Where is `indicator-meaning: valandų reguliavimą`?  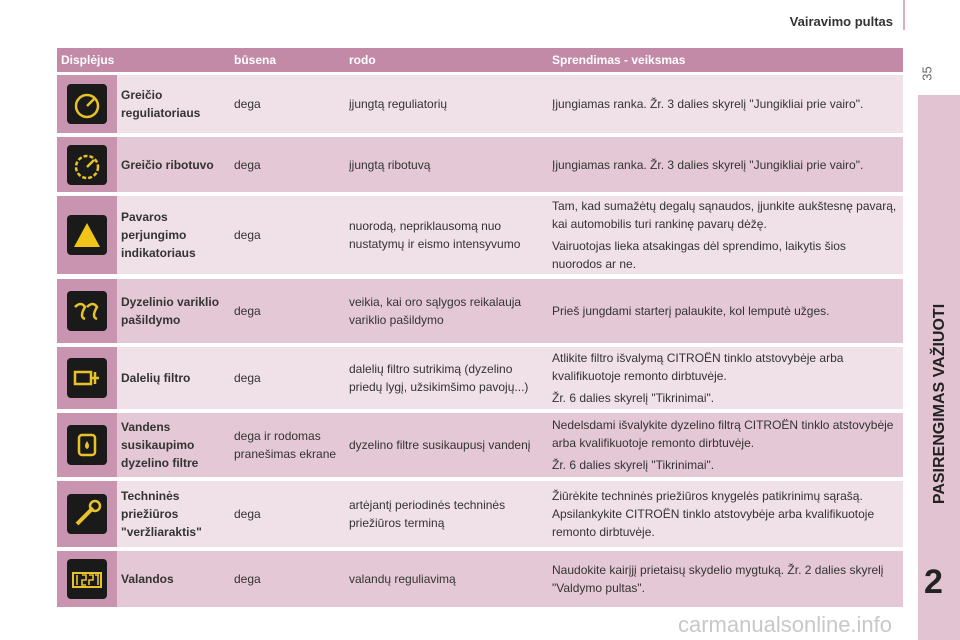
indicator-meaning: valandų reguliavimą is located at coordinates (402, 579).